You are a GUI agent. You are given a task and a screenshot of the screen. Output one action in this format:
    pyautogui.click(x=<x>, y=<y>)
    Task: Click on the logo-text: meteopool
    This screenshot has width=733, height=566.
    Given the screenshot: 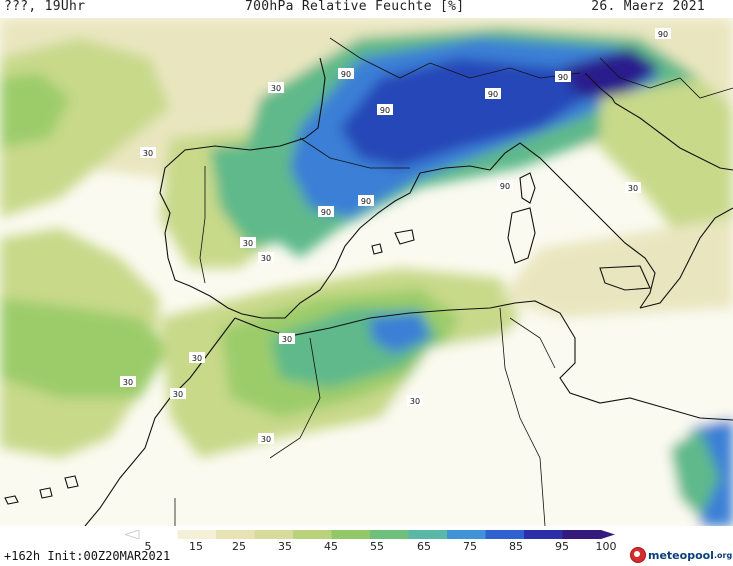 What is the action you would take?
    pyautogui.click(x=681, y=555)
    